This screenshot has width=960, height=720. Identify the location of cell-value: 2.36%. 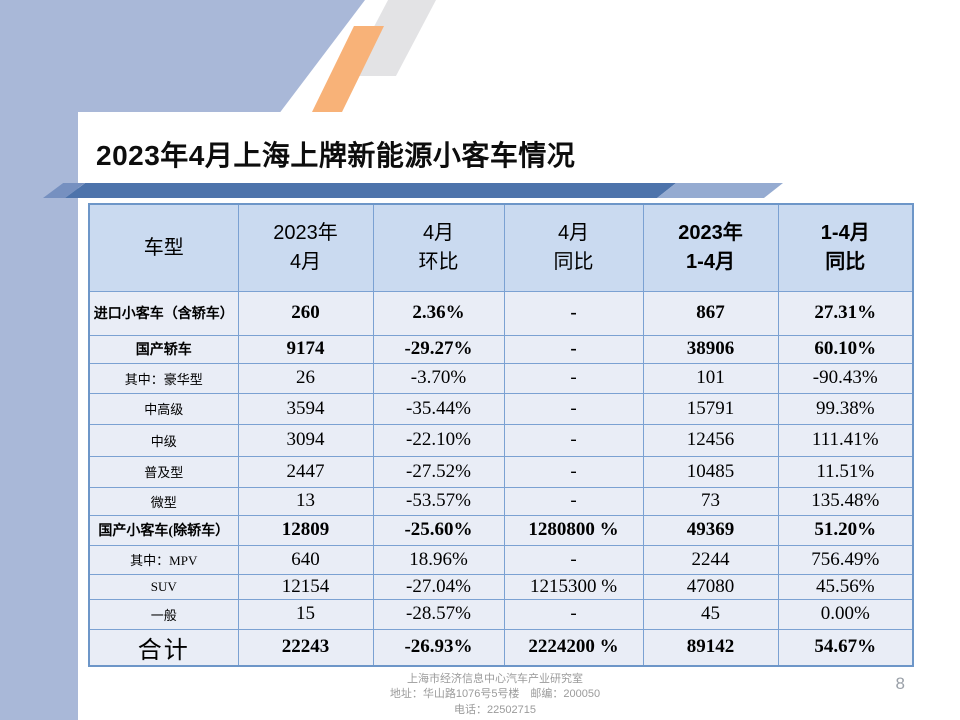
(438, 313).